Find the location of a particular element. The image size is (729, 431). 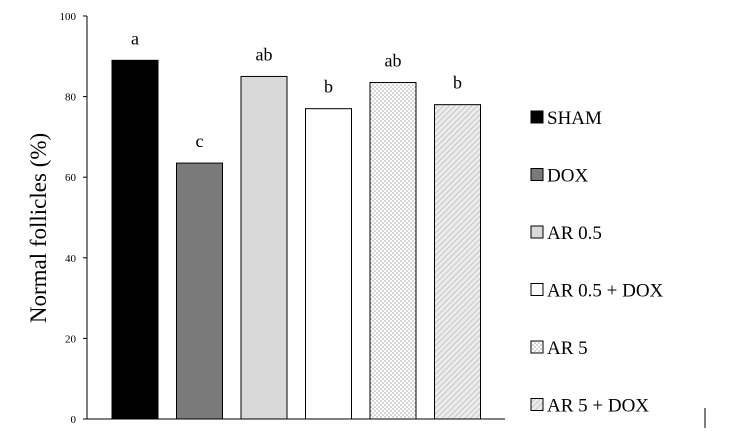

data-label: c is located at coordinates (200, 141).